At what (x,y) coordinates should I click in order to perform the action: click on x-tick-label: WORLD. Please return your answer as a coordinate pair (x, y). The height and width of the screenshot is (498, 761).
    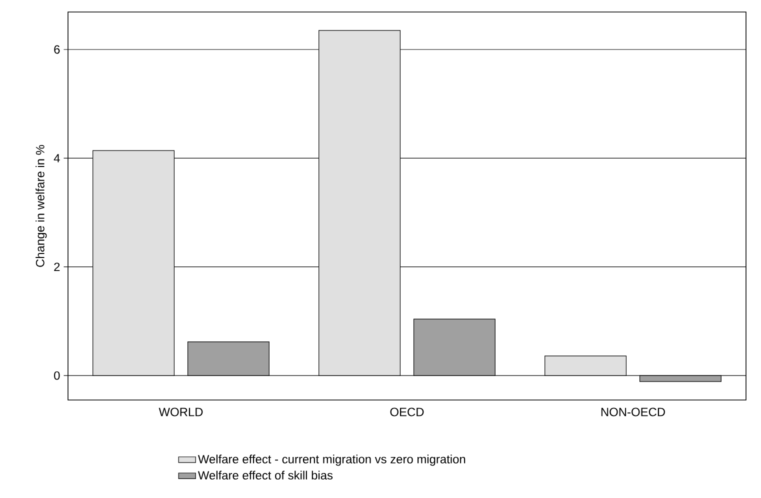
    Looking at the image, I should click on (180, 412).